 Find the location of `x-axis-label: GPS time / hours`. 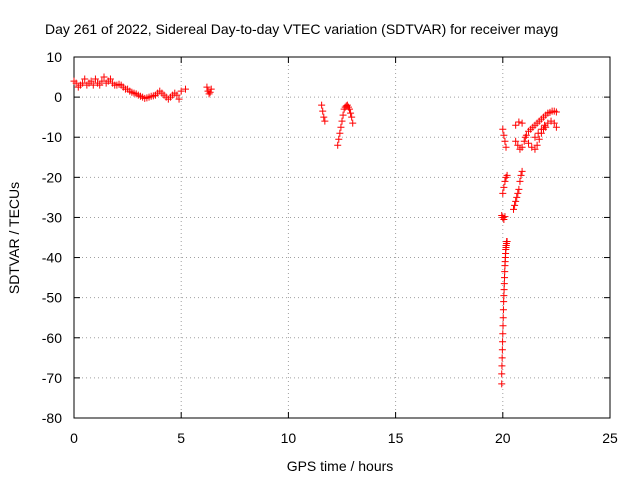

x-axis-label: GPS time / hours is located at coordinates (340, 466).